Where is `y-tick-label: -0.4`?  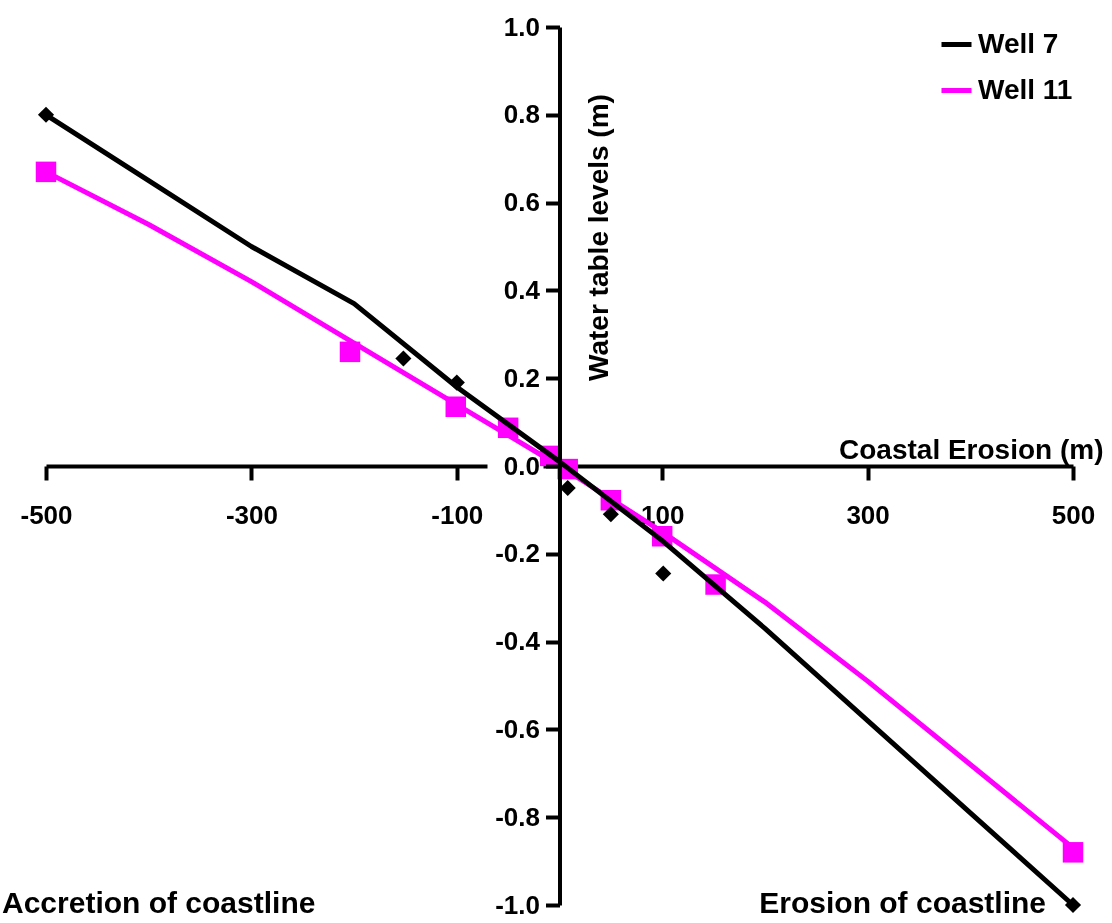
y-tick-label: -0.4 is located at coordinates (518, 641).